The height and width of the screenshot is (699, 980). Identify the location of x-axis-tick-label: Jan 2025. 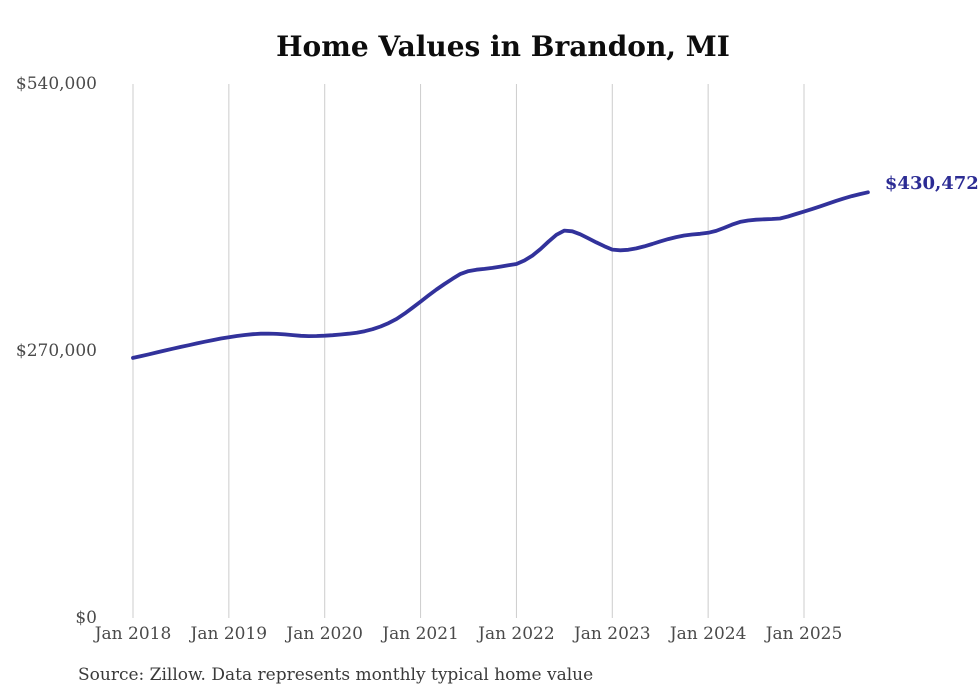
(804, 634).